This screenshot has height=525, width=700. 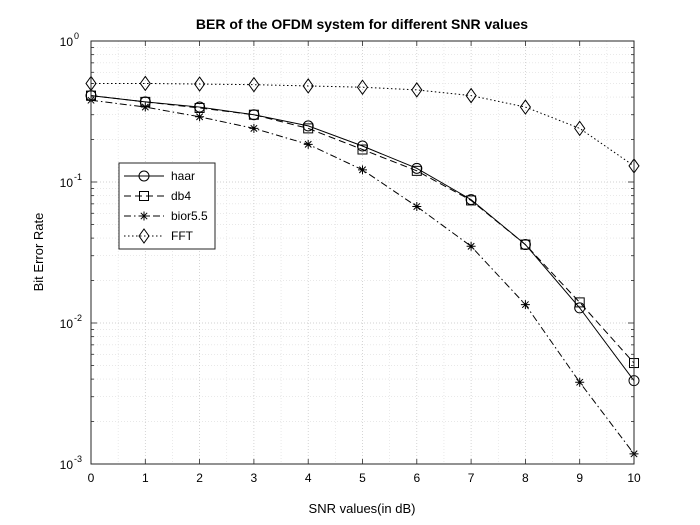 What do you see at coordinates (78, 318) in the screenshot?
I see `y-tick-exponent: -2` at bounding box center [78, 318].